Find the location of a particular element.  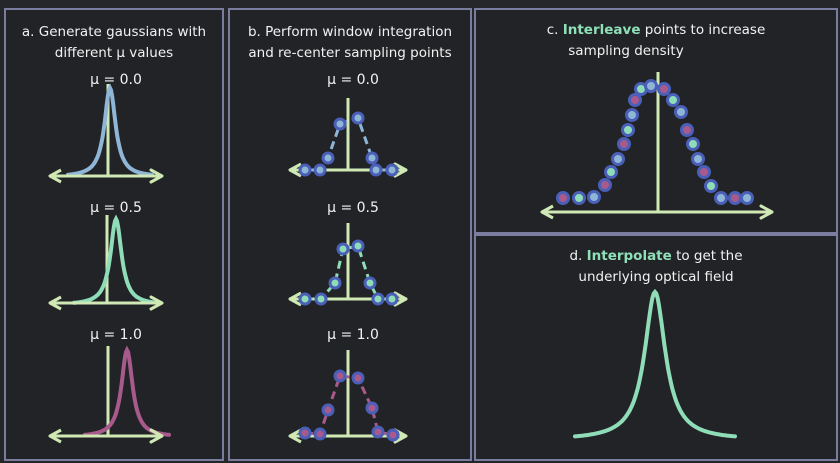

panel-a-mu-label-2: μ = 1.0 is located at coordinates (116, 335).